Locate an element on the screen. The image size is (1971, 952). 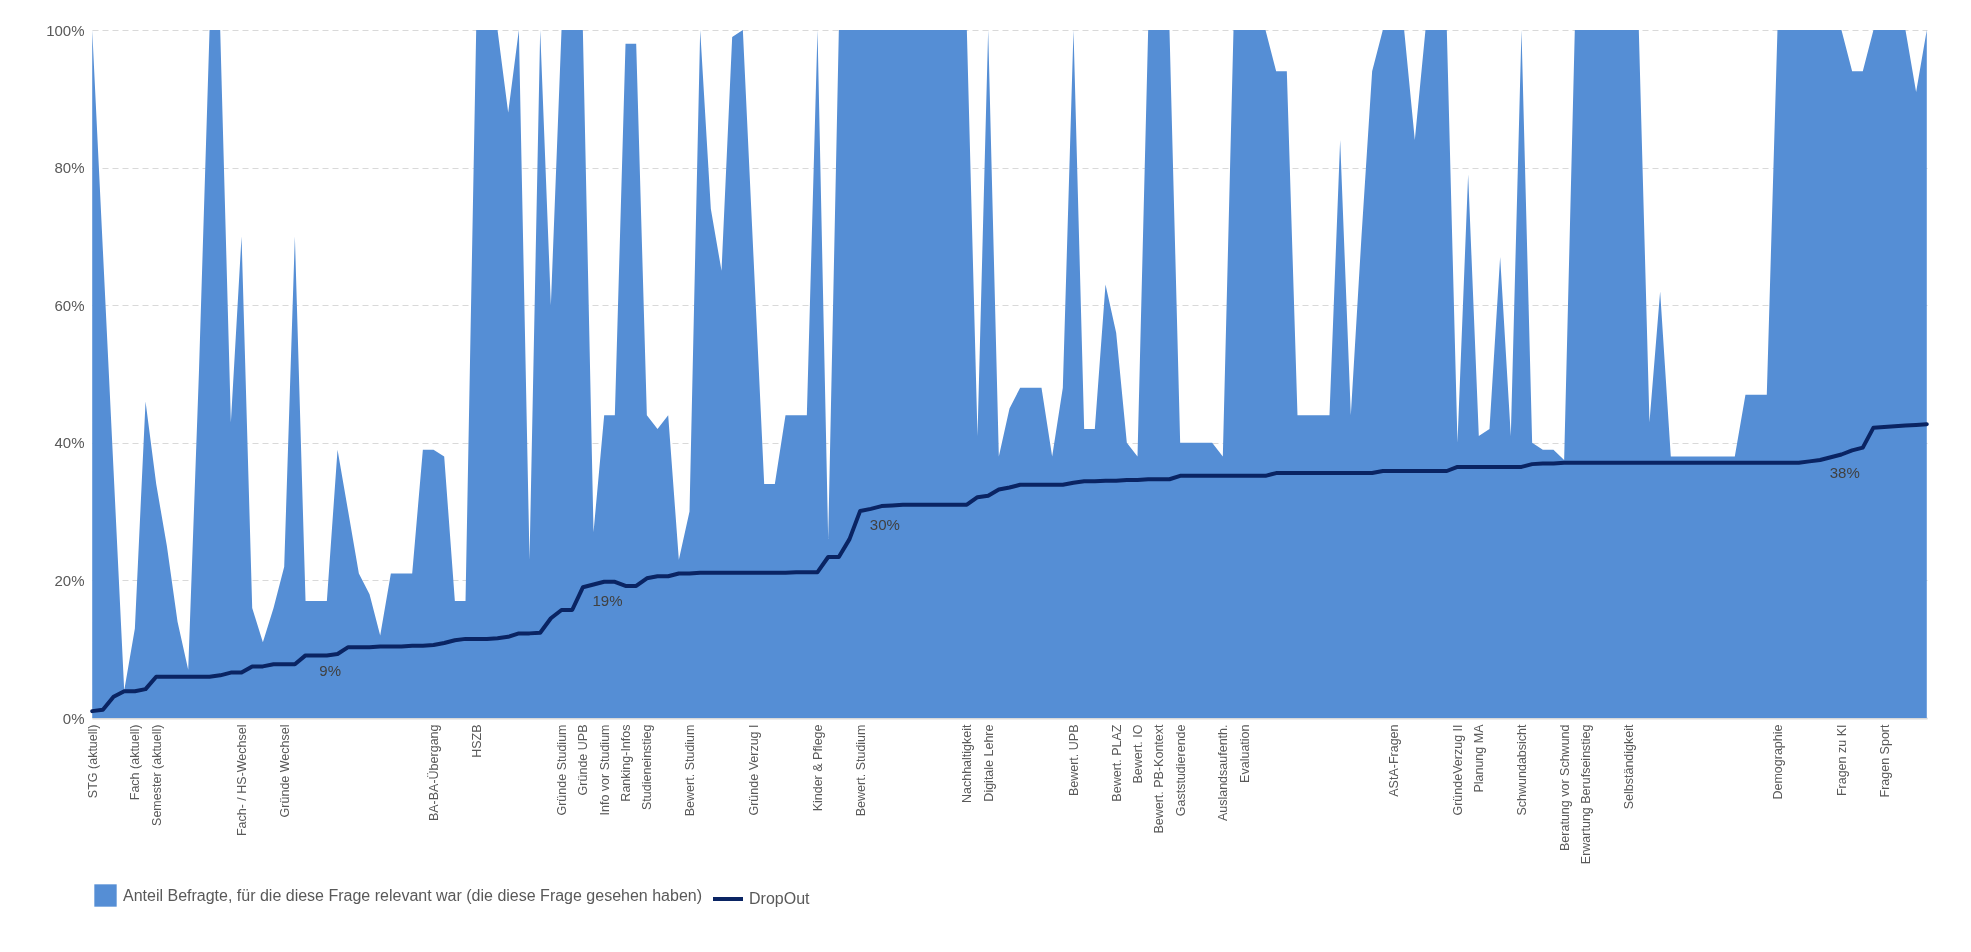
x-tick-label: Auslandsaufenth. is located at coordinates (1223, 773).